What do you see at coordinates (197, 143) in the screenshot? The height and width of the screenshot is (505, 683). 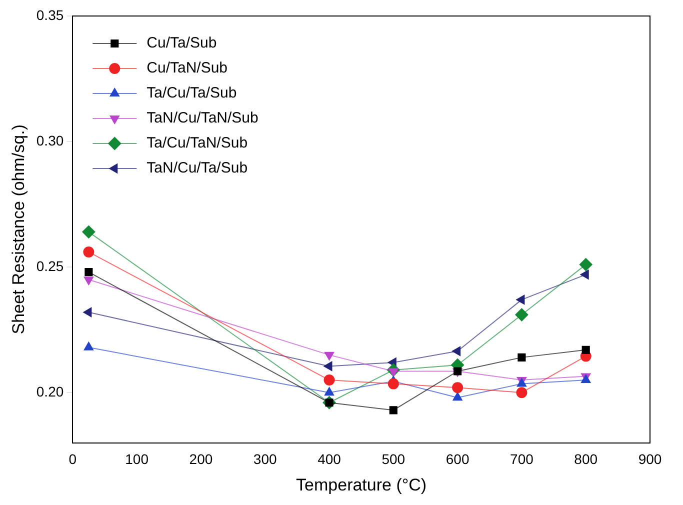 I see `legend-label: Ta/Cu/TaN/Sub` at bounding box center [197, 143].